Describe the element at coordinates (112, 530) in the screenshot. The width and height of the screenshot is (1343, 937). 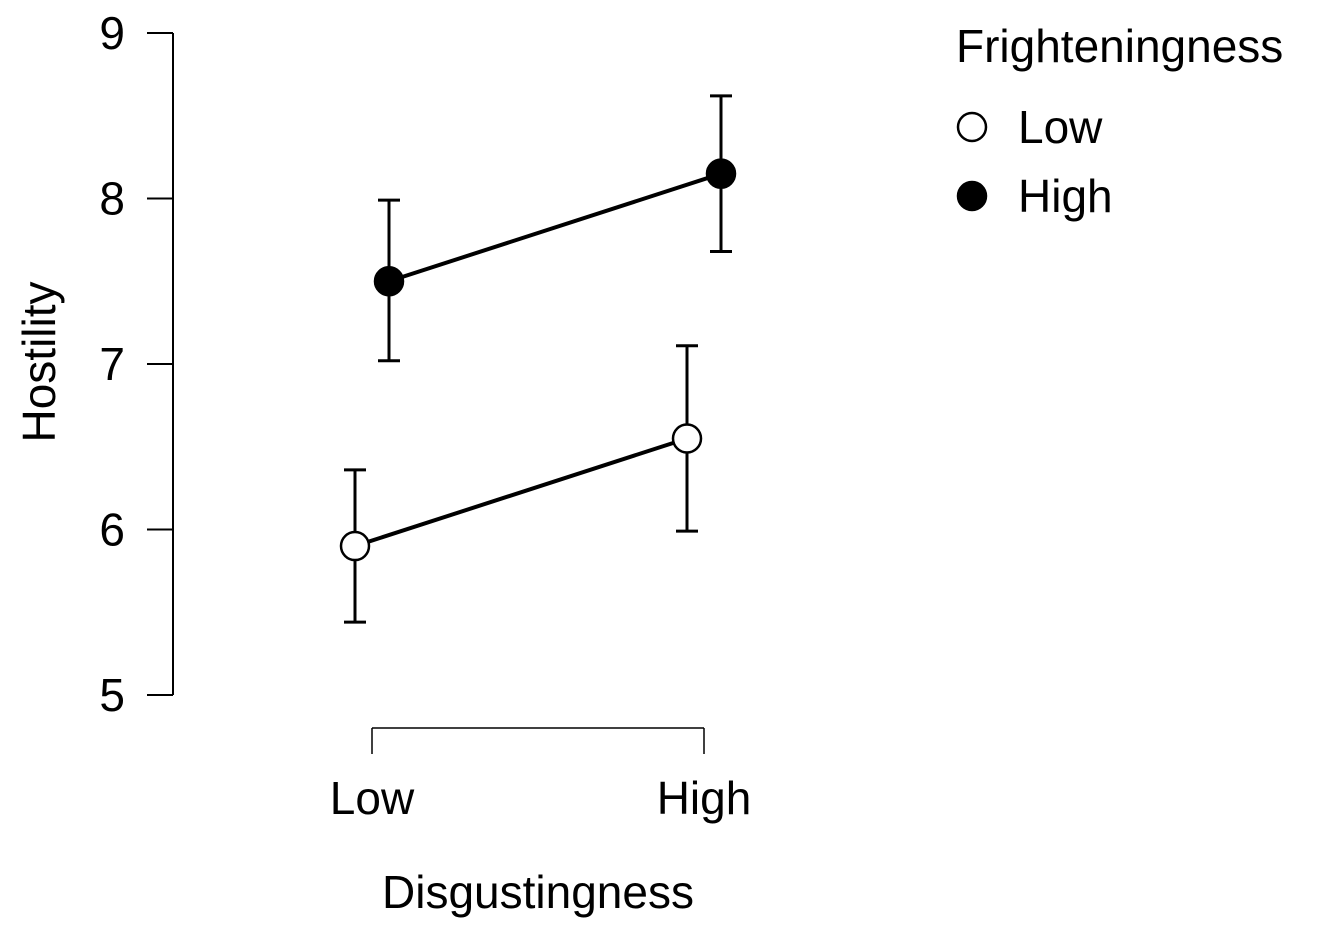
I see `y-tick-label: 6` at that location.